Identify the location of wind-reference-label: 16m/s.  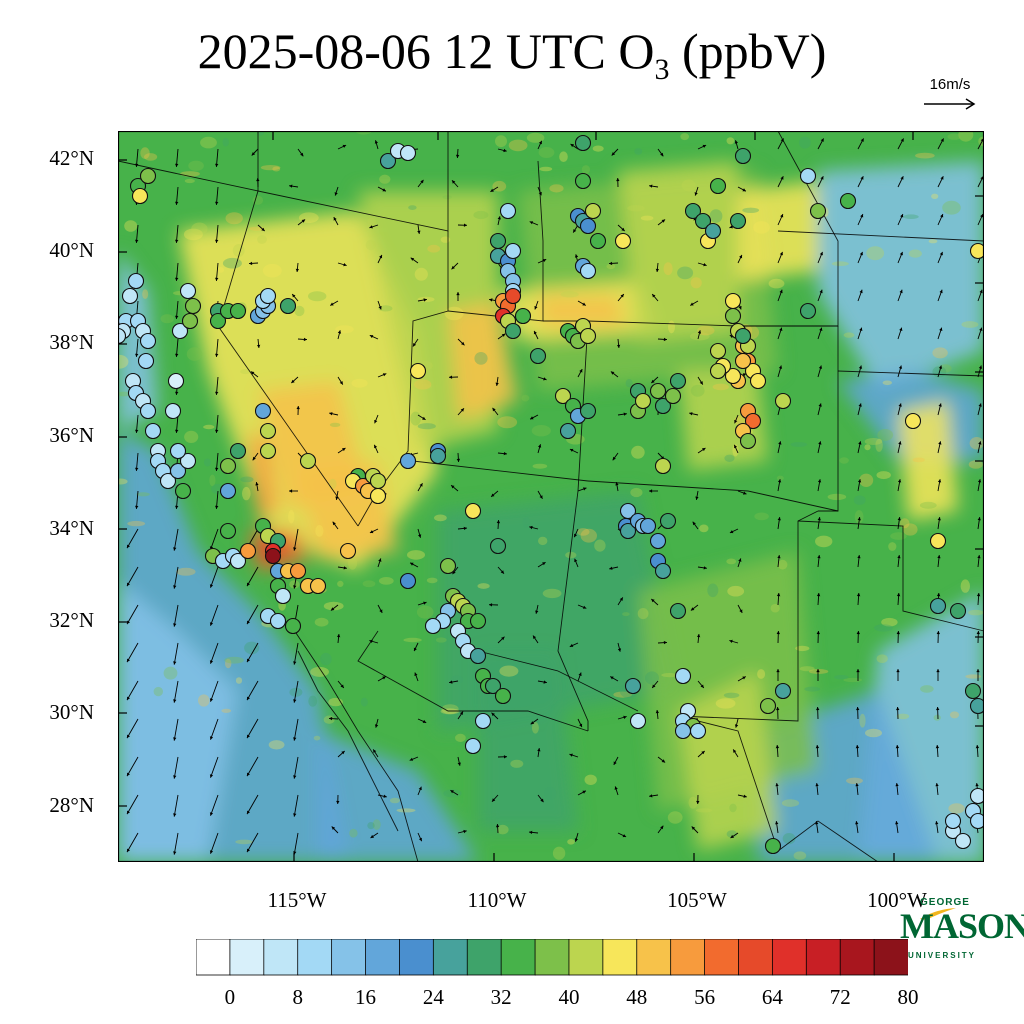
(950, 84).